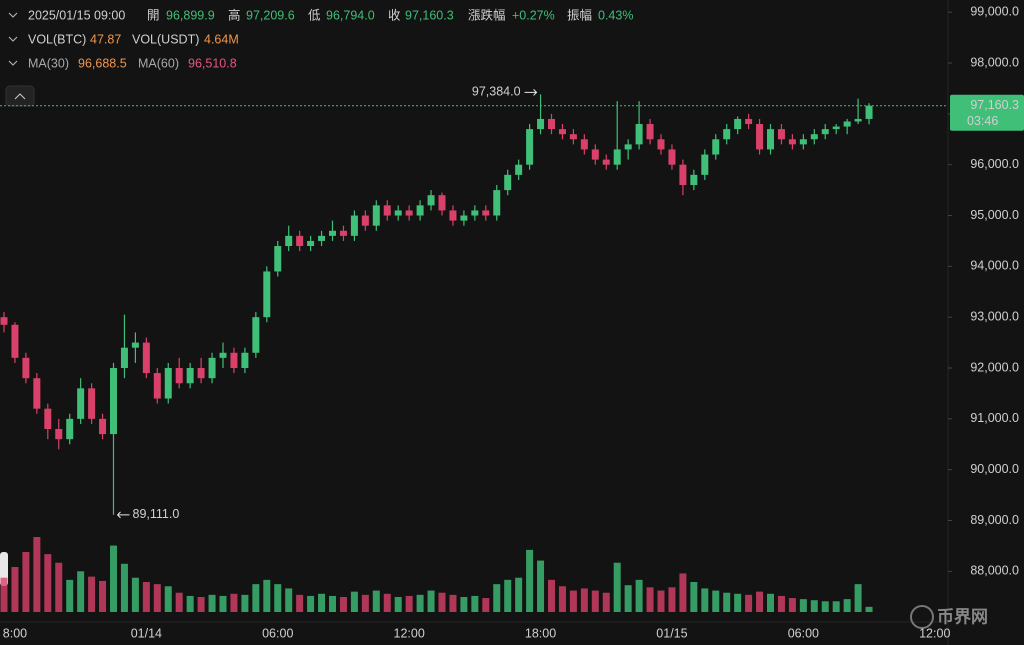 The image size is (1024, 645). I want to click on watermark: 币界网, so click(949, 617).